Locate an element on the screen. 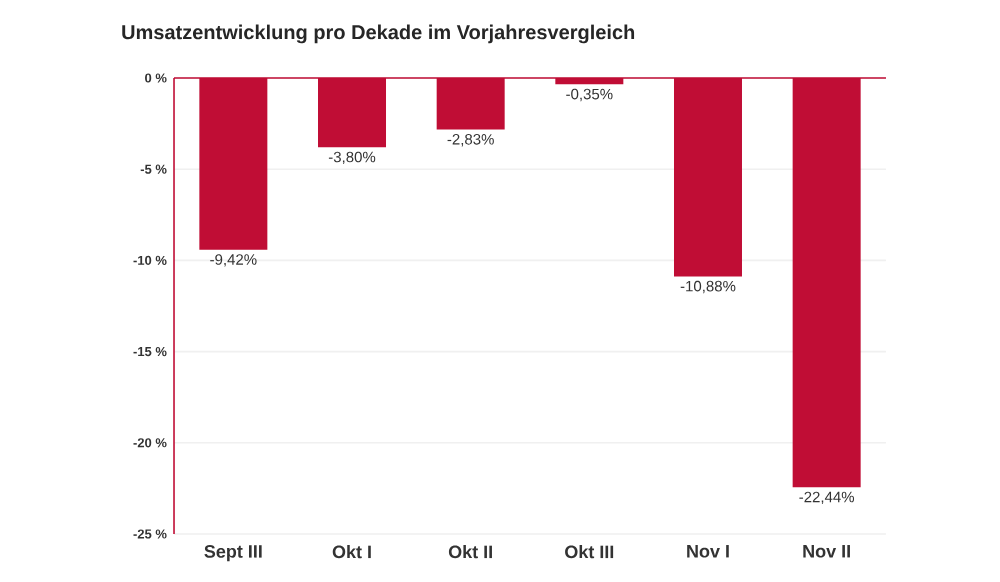 The height and width of the screenshot is (582, 1000). x-tick-label: Okt II is located at coordinates (470, 552).